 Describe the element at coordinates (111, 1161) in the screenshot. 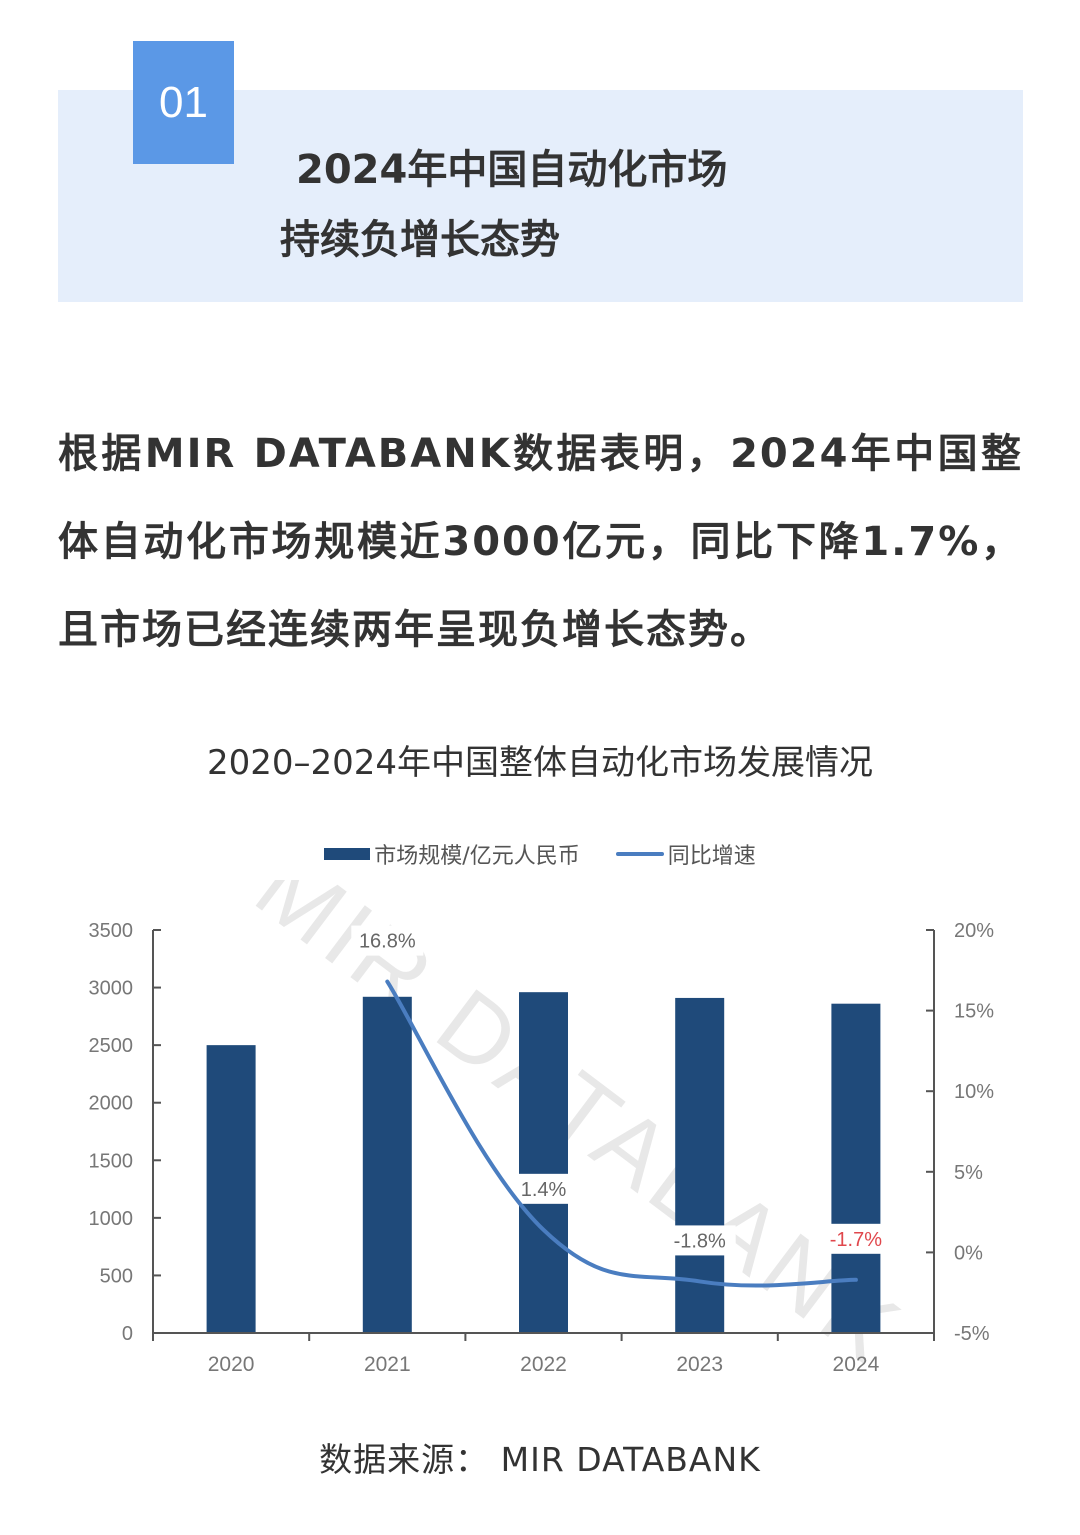

I see `left-tick-label: 1500` at that location.